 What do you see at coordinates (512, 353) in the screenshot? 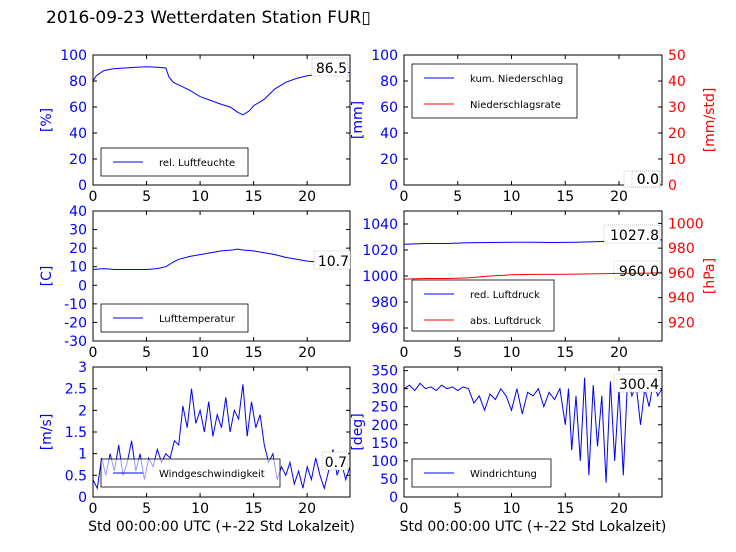
I see `x-tick-label-pressure: 10` at bounding box center [512, 353].